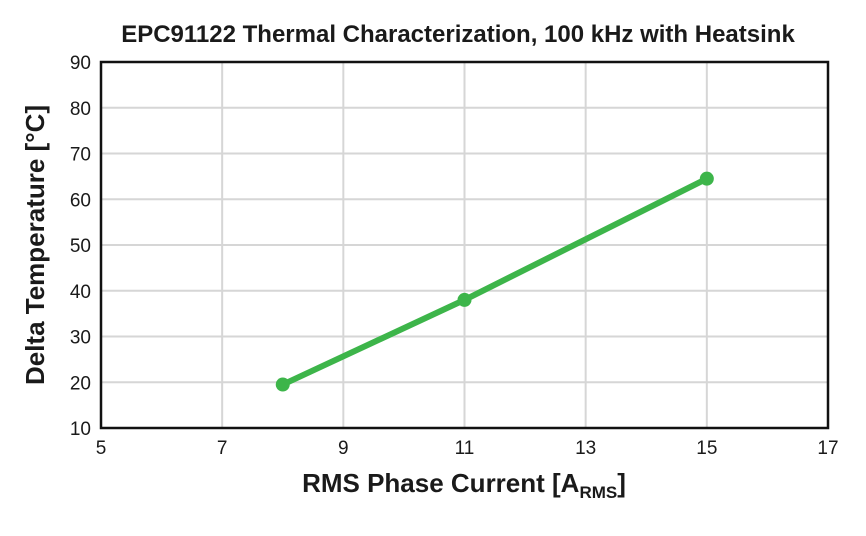 This screenshot has height=536, width=866. Describe the element at coordinates (80, 109) in the screenshot. I see `y-tick-label: 80` at that location.